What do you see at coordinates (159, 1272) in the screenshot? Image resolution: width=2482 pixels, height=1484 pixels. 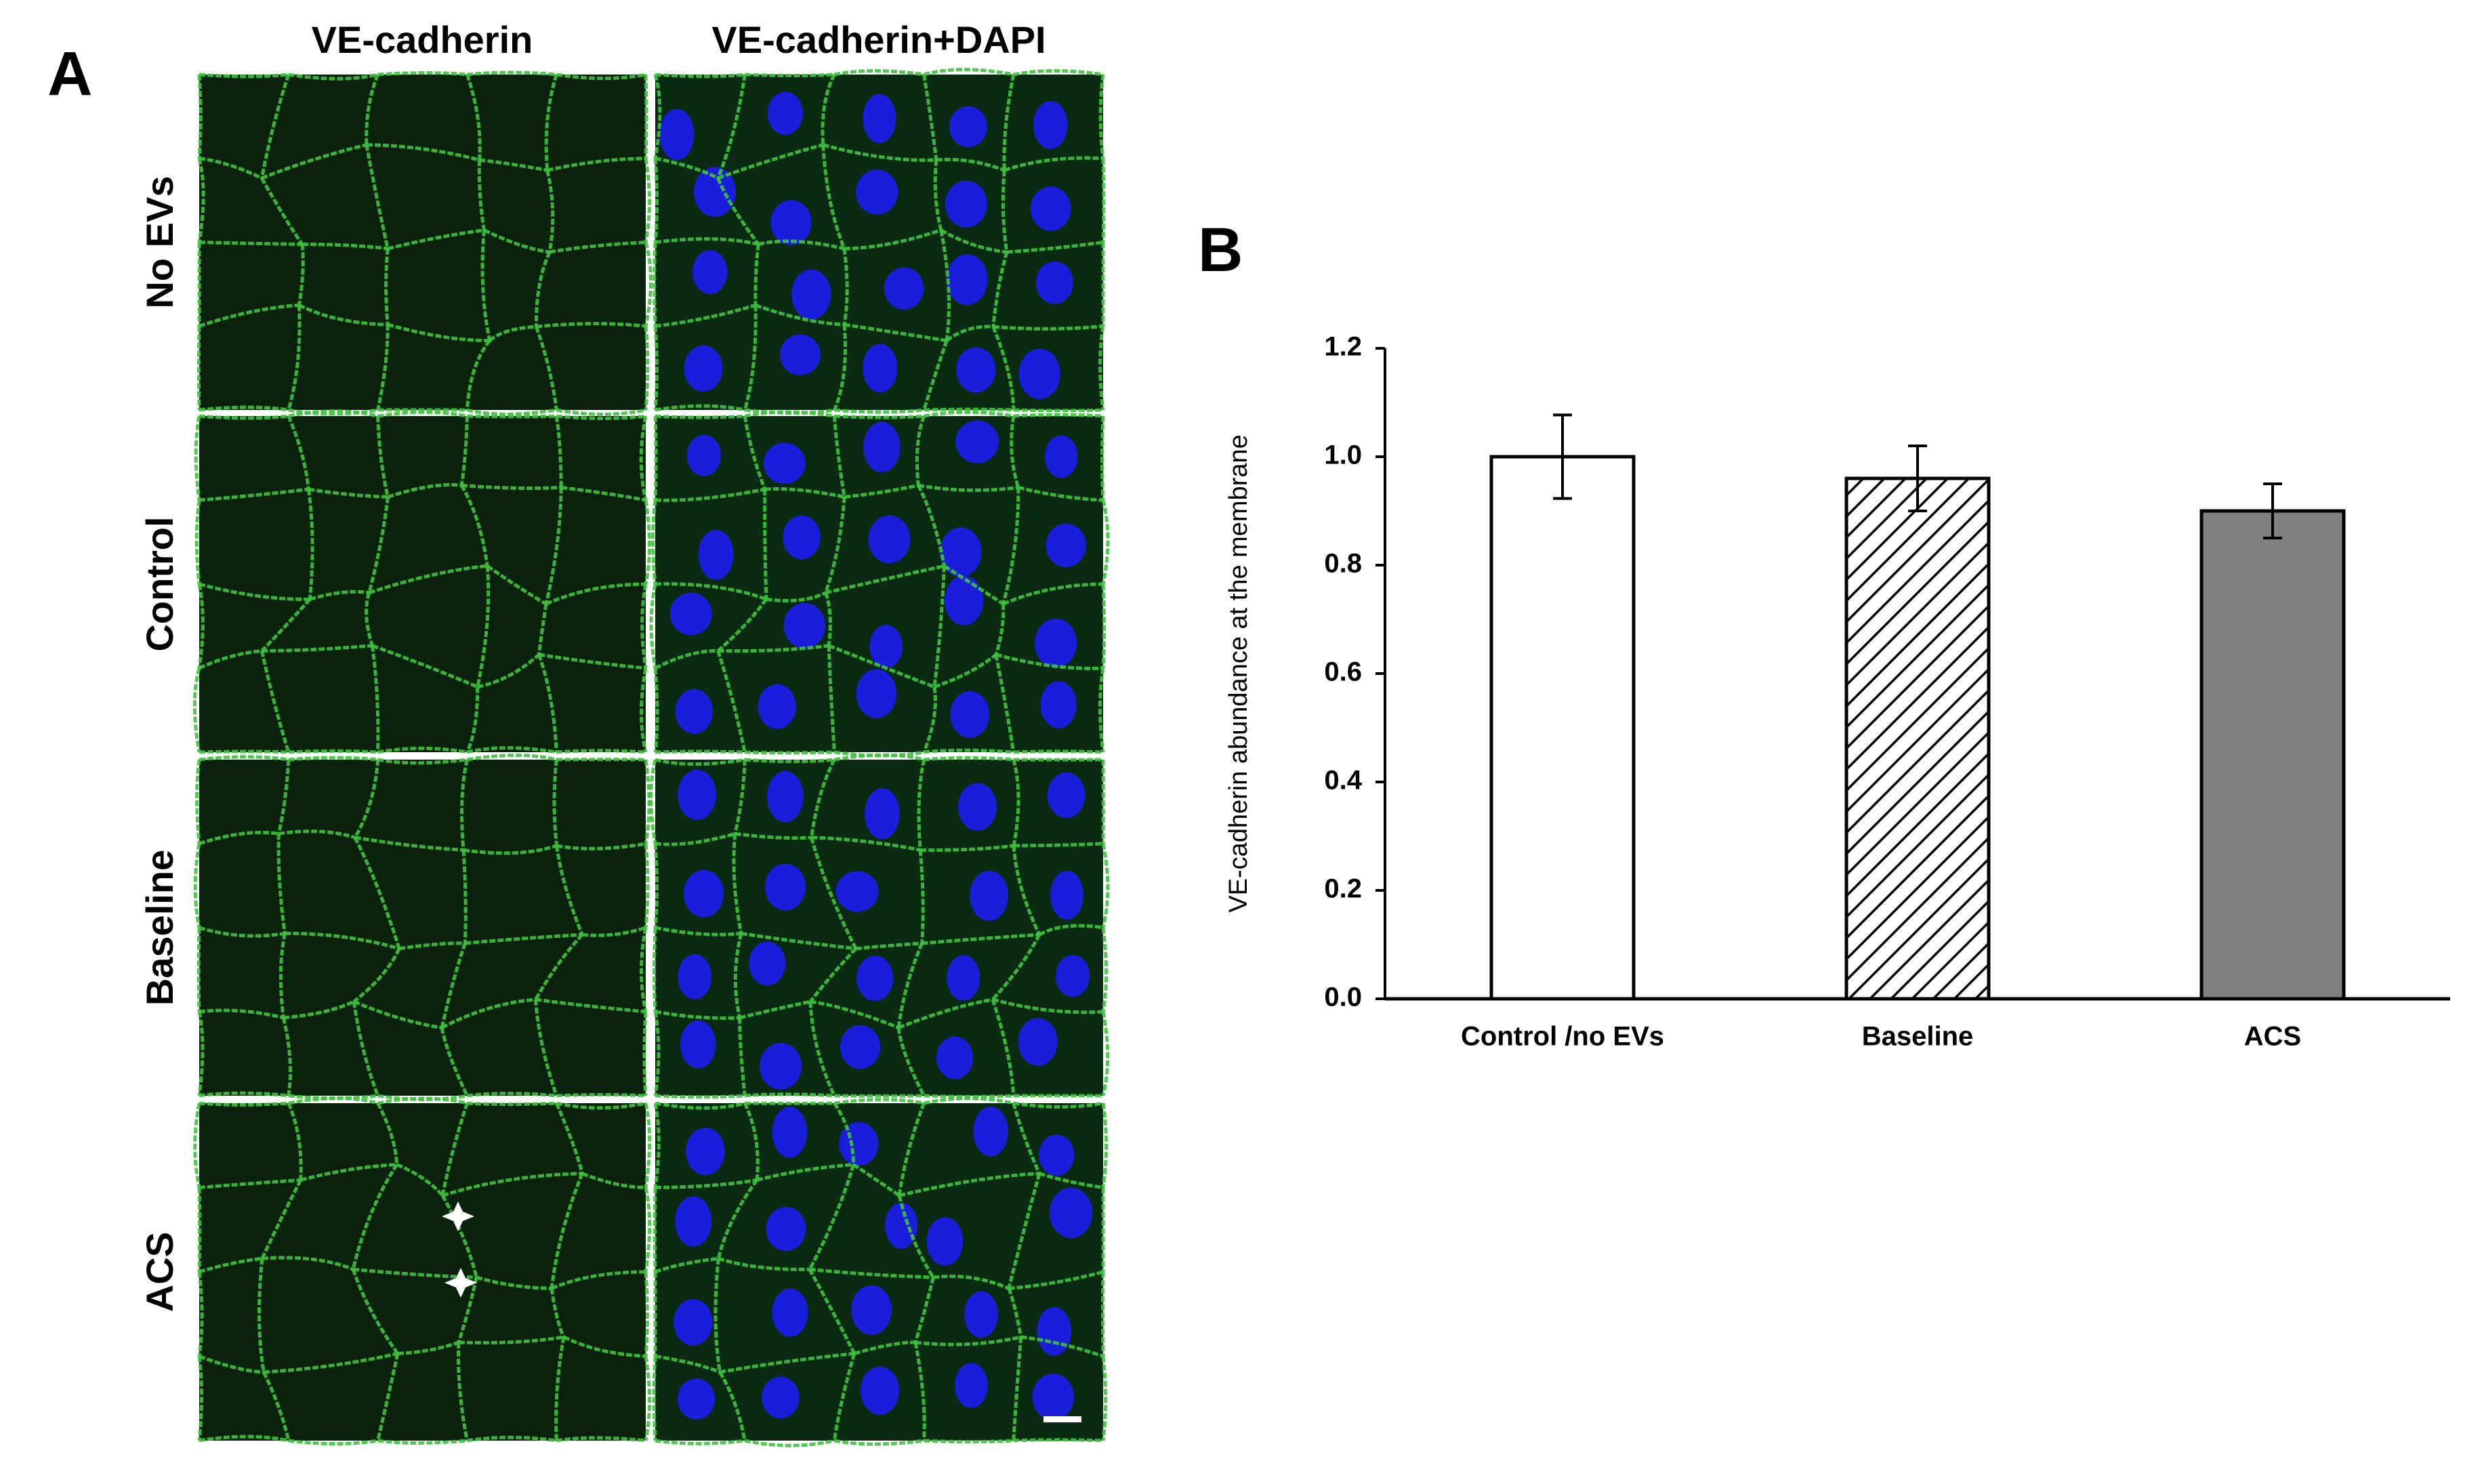 I see `row-label: ACS` at bounding box center [159, 1272].